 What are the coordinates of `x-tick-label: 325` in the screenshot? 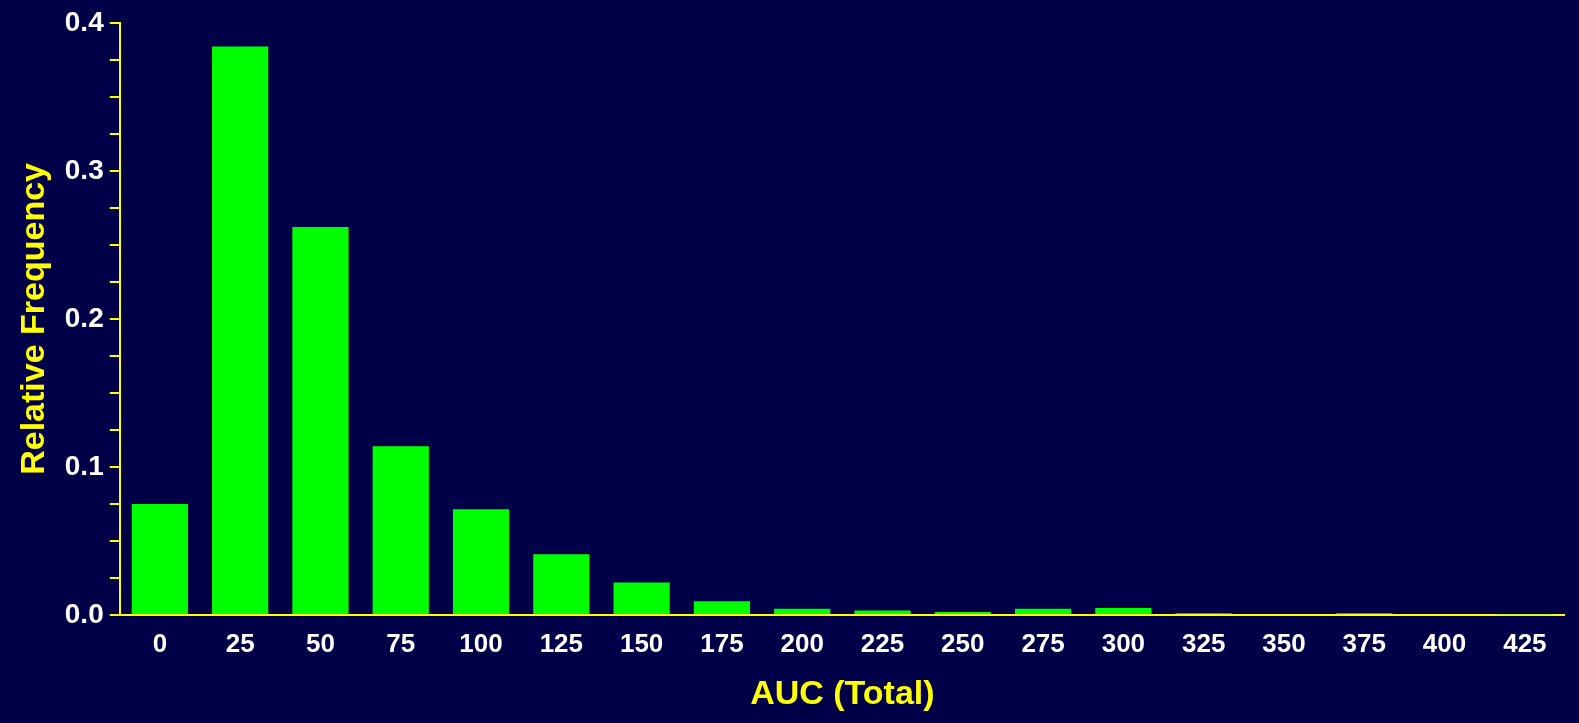 It's located at (1203, 642).